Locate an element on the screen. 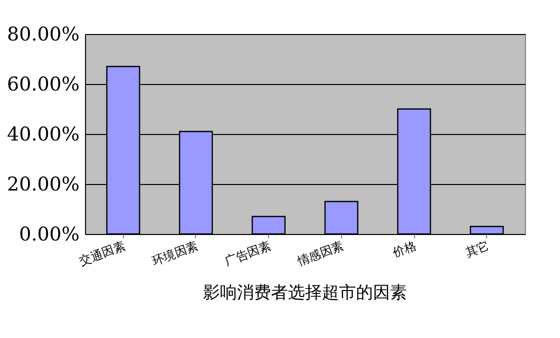 The width and height of the screenshot is (560, 338). y-tick-label: 40.00% is located at coordinates (43, 135).